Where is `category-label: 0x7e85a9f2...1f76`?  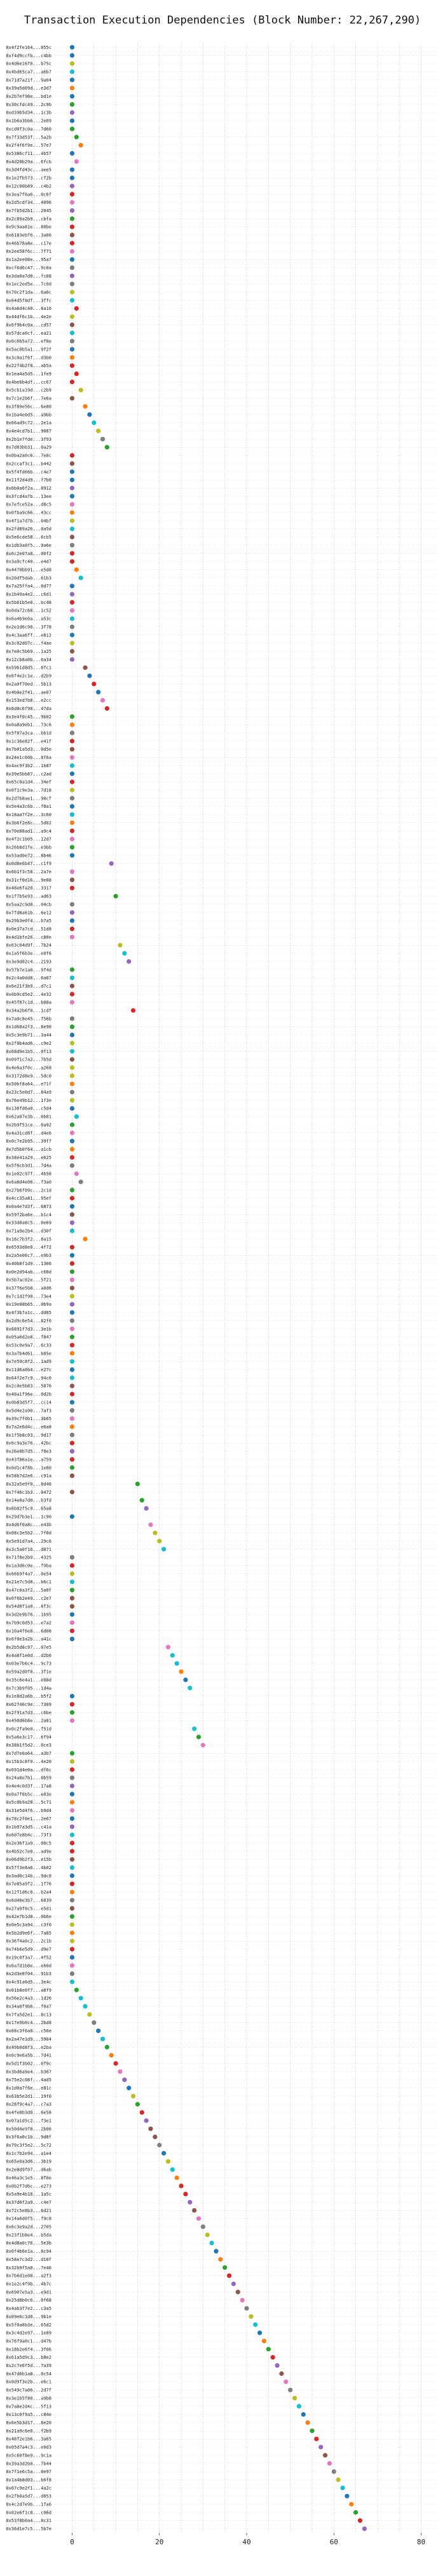 category-label: 0x7e85a9f2...1f76 is located at coordinates (28, 1884).